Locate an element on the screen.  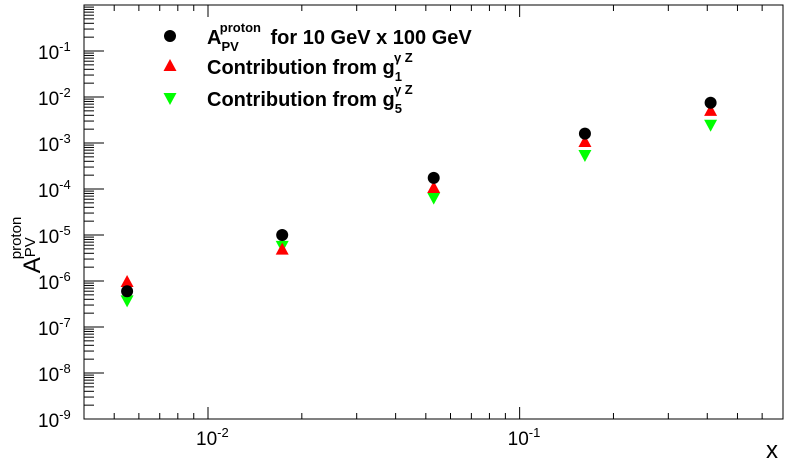
x-tick-label: 10⁻¹ is located at coordinates (524, 437).